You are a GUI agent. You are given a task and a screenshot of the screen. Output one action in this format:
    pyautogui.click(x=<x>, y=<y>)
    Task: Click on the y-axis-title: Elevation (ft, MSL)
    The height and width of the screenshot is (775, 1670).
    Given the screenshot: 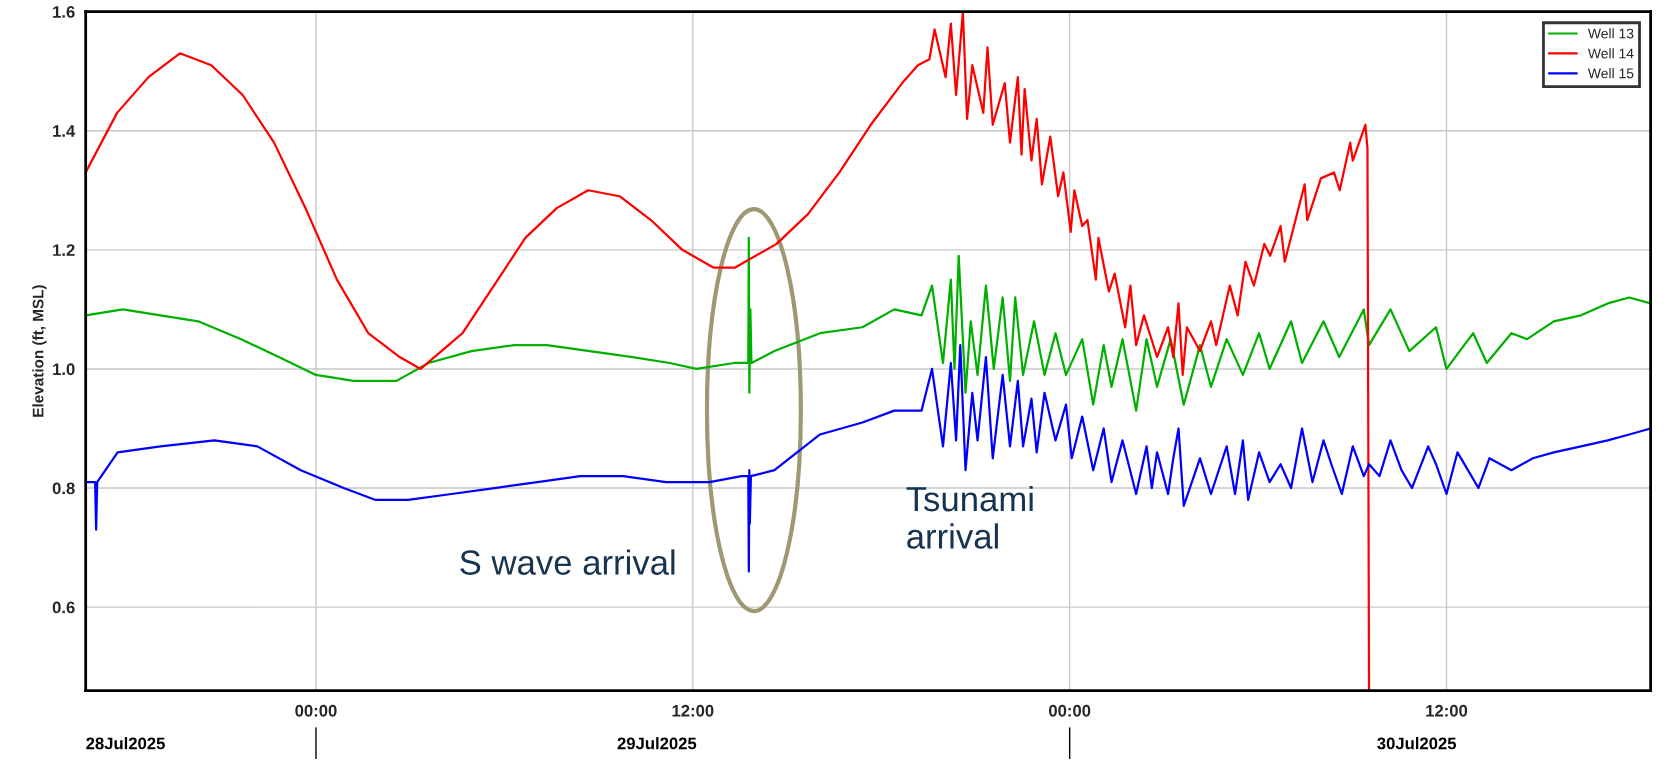 What is the action you would take?
    pyautogui.click(x=39, y=351)
    